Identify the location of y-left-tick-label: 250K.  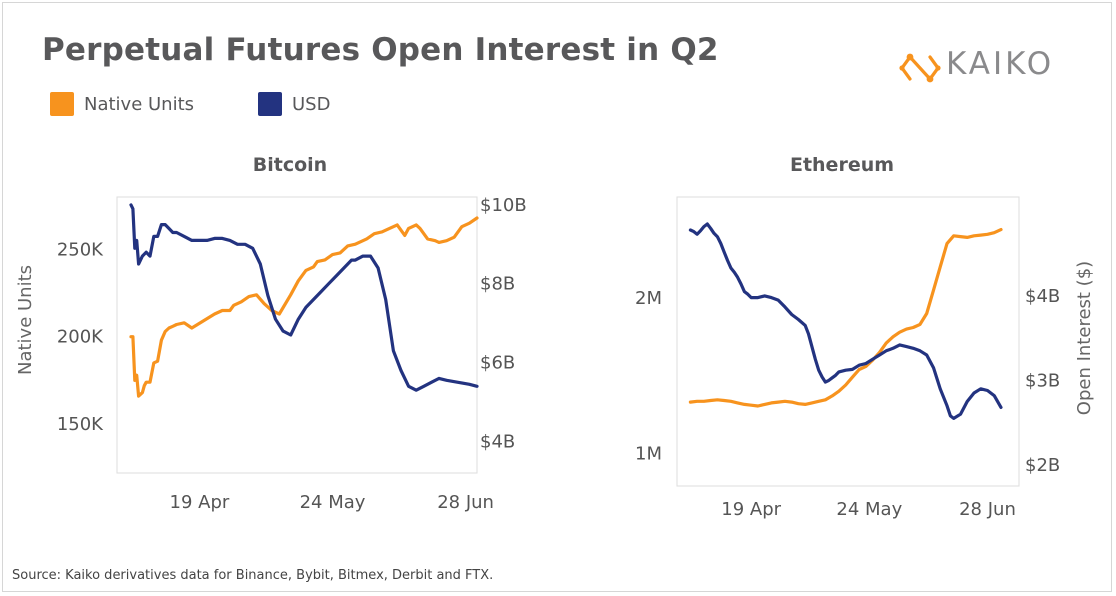
(80, 249).